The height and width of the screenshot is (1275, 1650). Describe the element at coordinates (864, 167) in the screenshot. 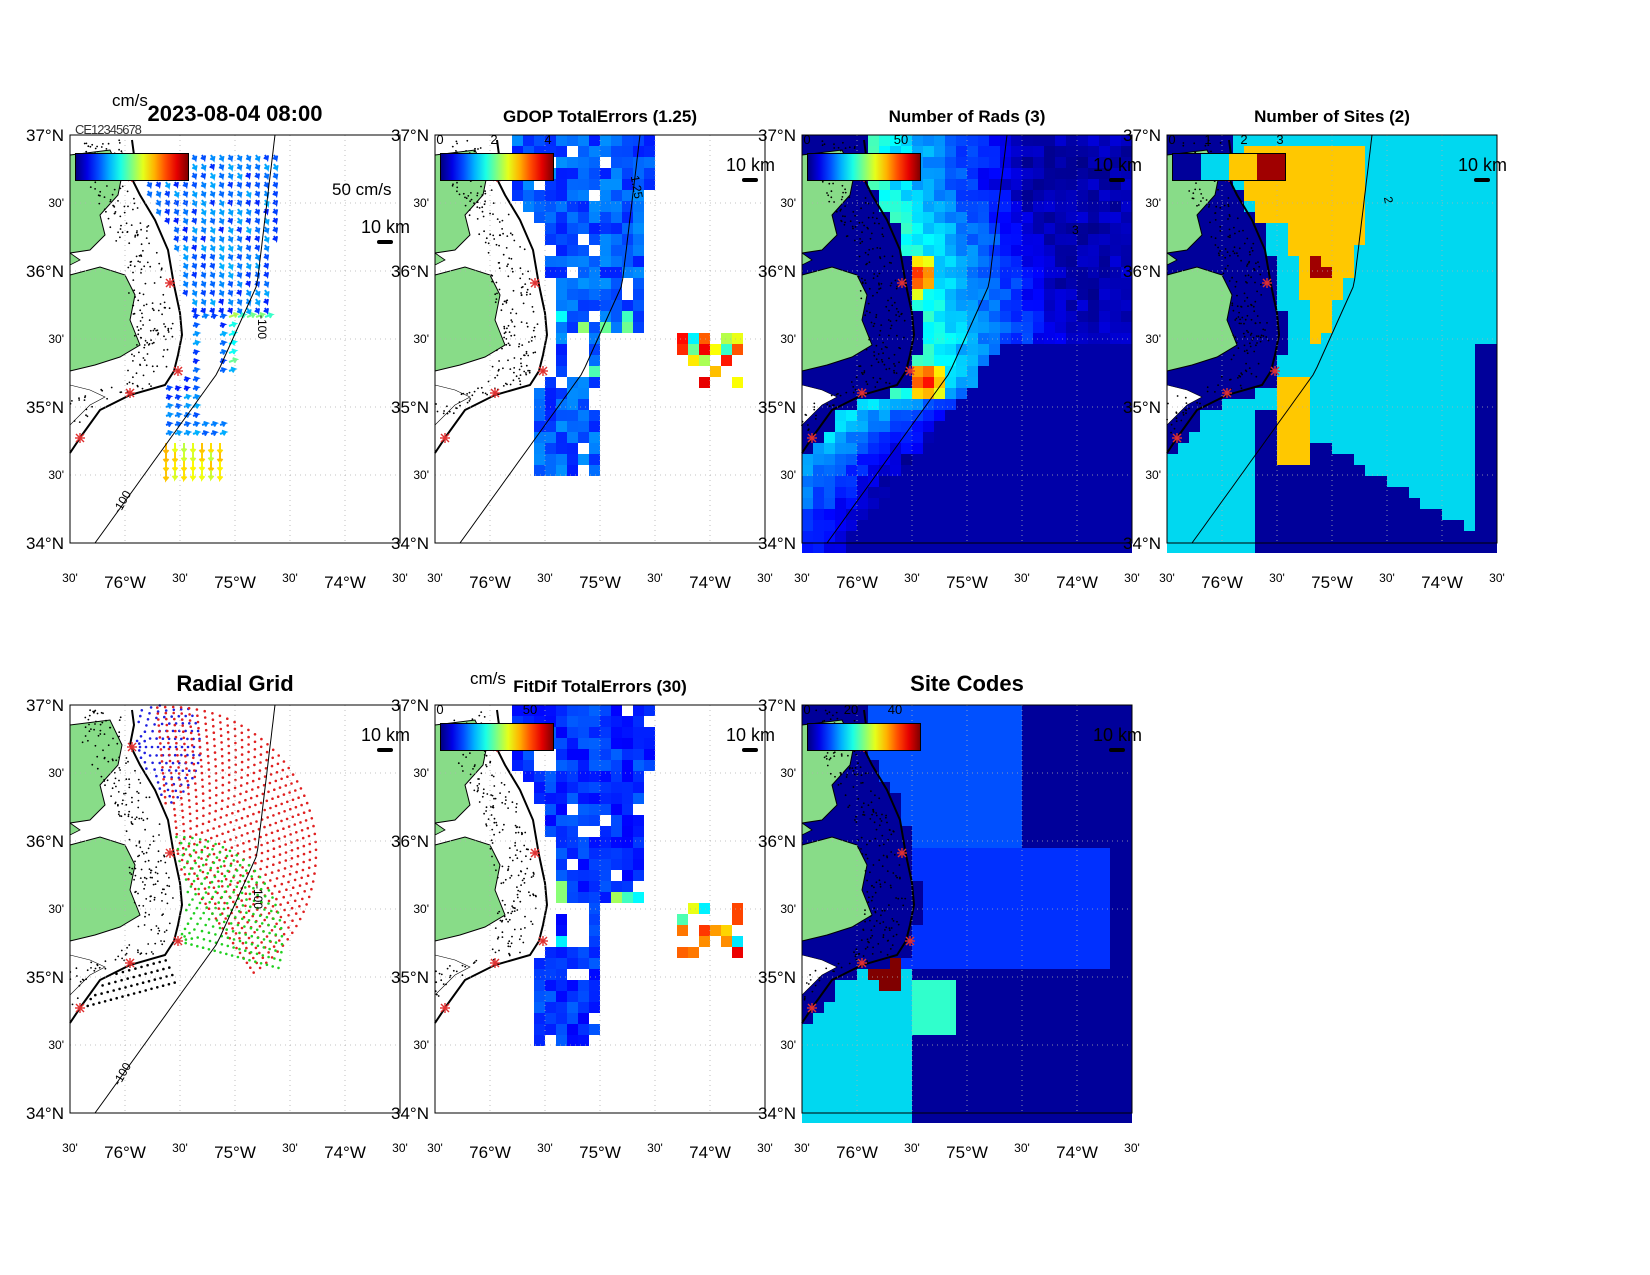

I see `colorbar` at that location.